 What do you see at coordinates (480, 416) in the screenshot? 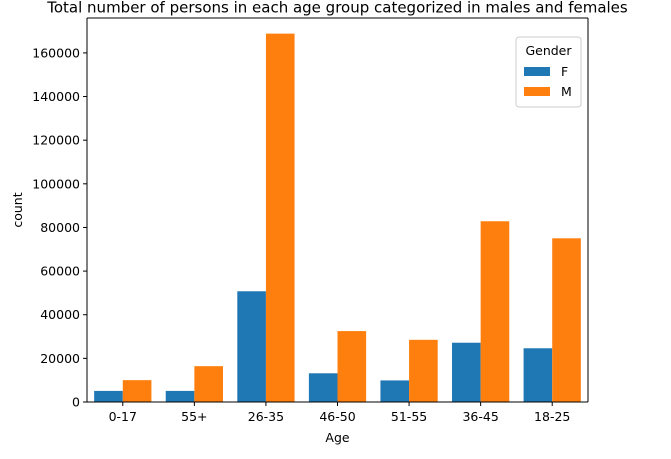
I see `x-tick-label: 36-45` at bounding box center [480, 416].